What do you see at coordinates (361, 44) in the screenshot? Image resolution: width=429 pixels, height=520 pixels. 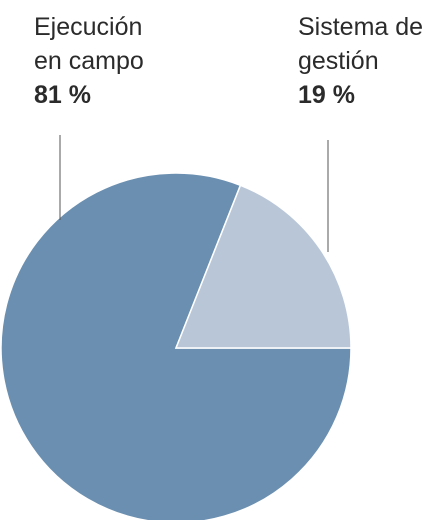 I see `category-label: Sistema de gestión` at bounding box center [361, 44].